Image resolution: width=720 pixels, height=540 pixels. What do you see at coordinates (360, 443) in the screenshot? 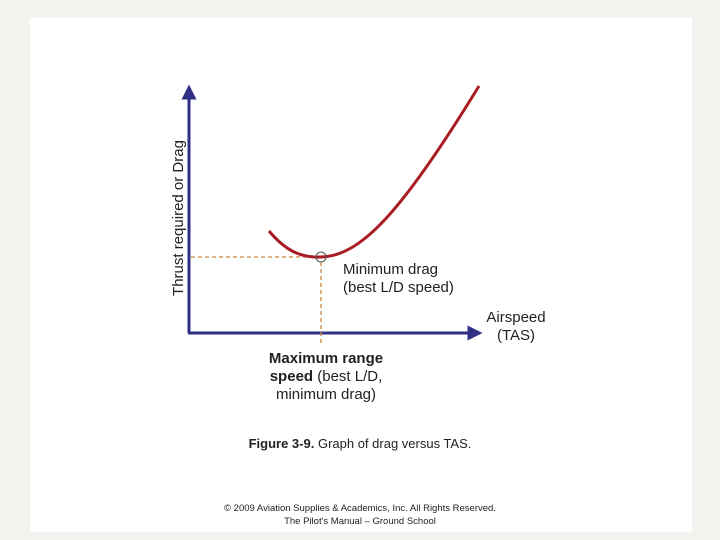
I see `caption: Figure 3-9. Graph of drag versus TAS.` at bounding box center [360, 443].